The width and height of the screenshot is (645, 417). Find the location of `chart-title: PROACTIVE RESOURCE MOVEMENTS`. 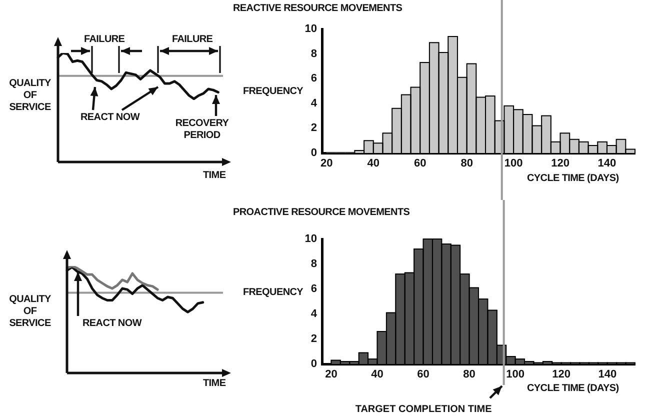

chart-title: PROACTIVE RESOURCE MOVEMENTS is located at coordinates (321, 213).